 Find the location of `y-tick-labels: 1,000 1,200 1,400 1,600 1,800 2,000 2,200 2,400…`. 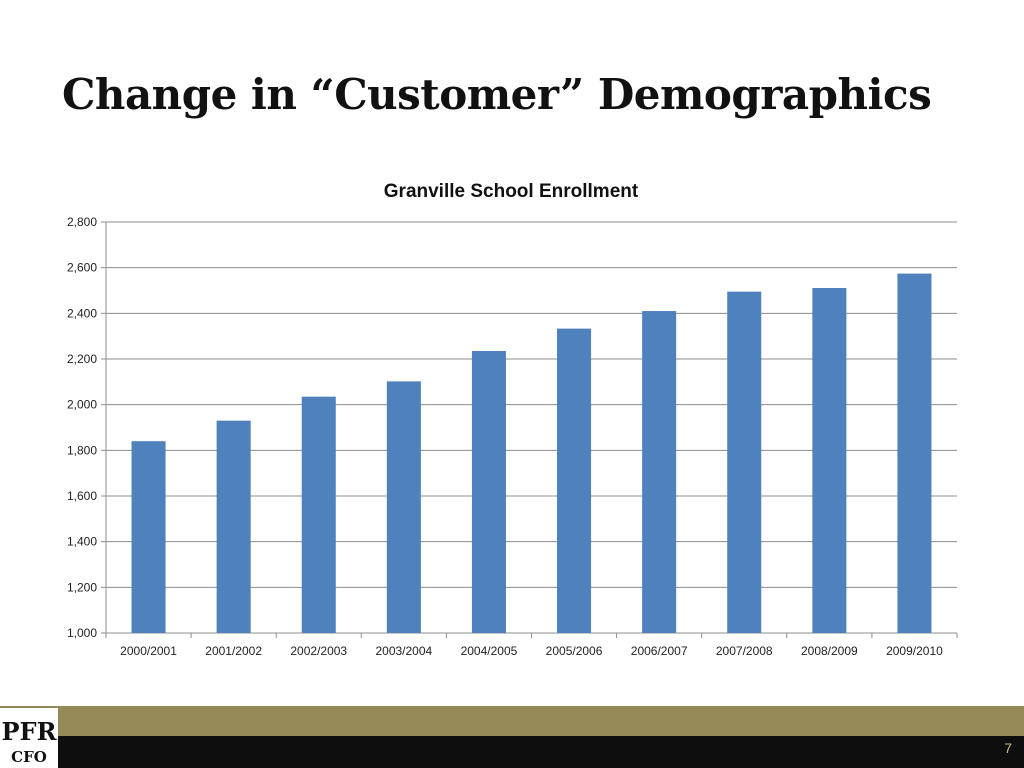

y-tick-labels: 1,000 1,200 1,400 1,600 1,800 2,000 2,200 2,400… is located at coordinates (82, 427).